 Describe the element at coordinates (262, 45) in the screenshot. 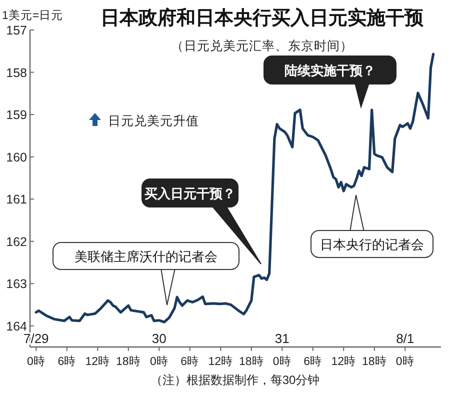

I see `text: （日元兑美元汇率、东京时间）` at that location.